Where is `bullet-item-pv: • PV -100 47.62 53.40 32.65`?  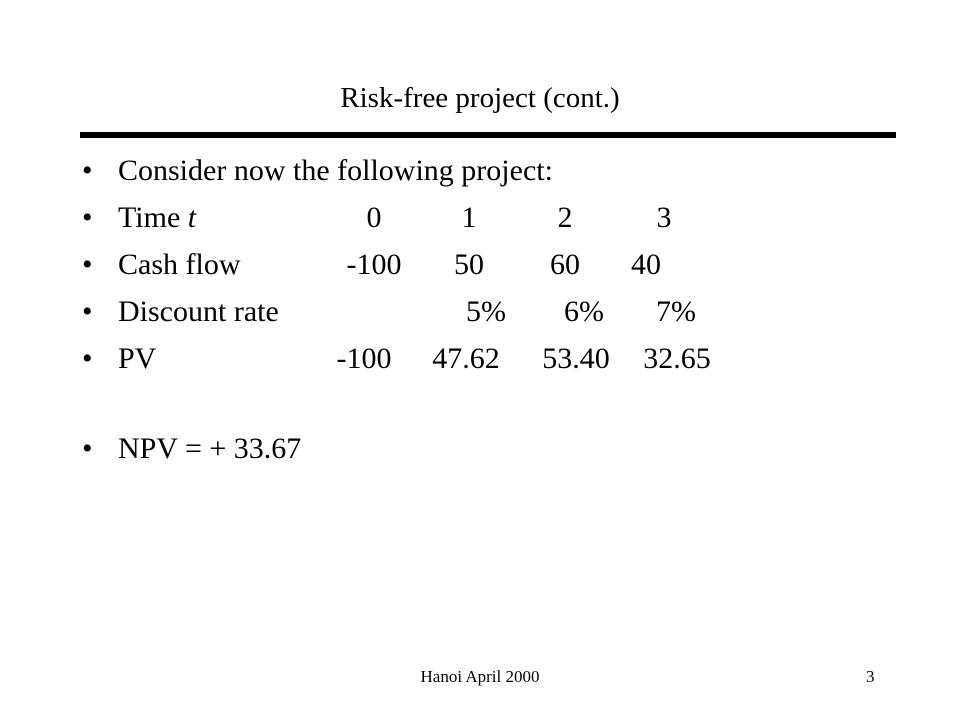
bullet-item-pv: • PV -100 47.62 53.40 32.65 is located at coordinates (480, 359).